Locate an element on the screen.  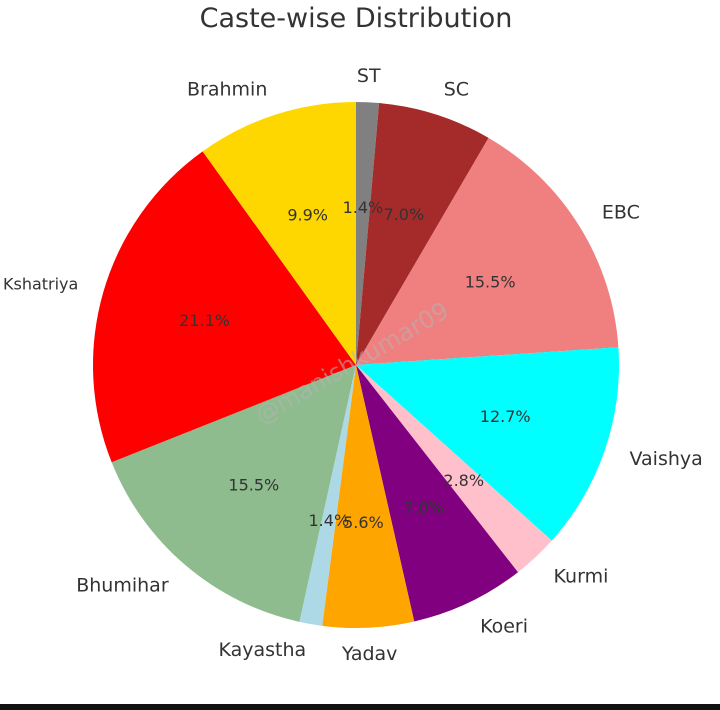
pie-percent-label-kurmi: 2.8% is located at coordinates (463, 480).